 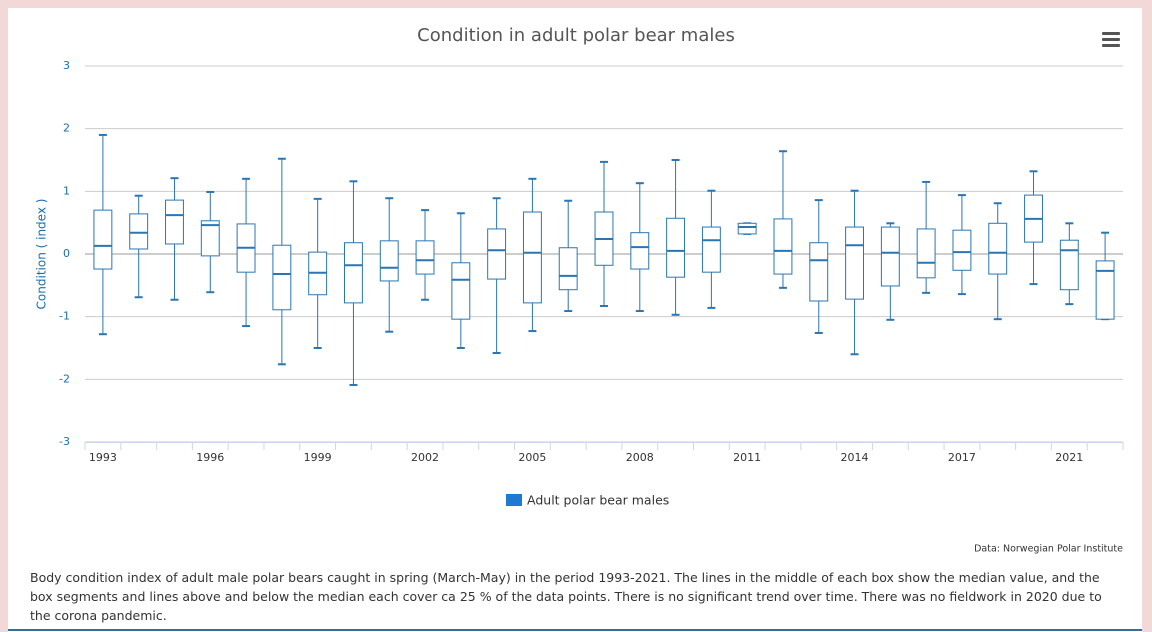 What do you see at coordinates (103, 457) in the screenshot?
I see `x-tick-label: 1993` at bounding box center [103, 457].